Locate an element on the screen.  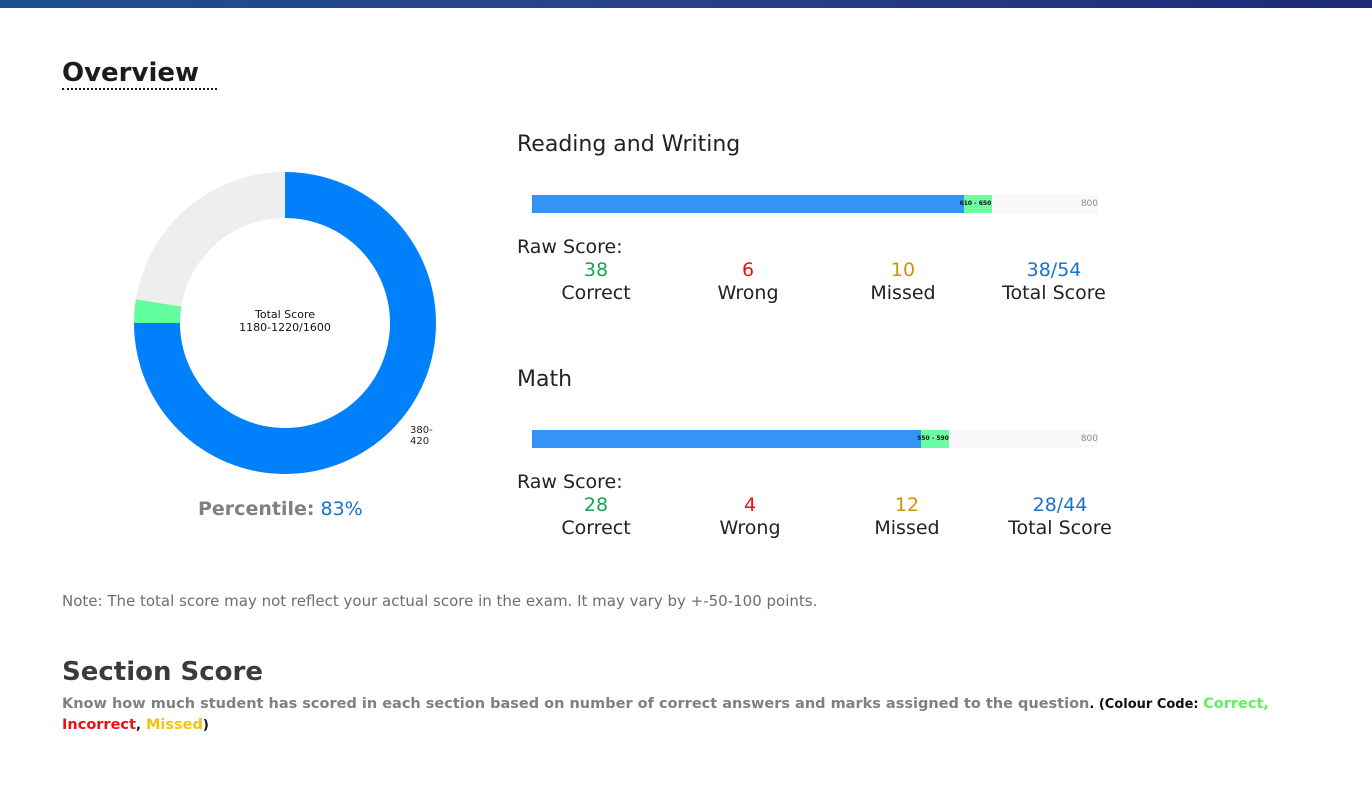
stat-correct: 38 Correct is located at coordinates (596, 282).